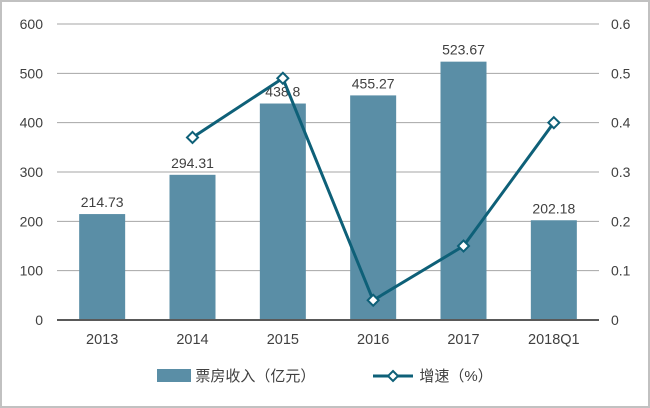 The height and width of the screenshot is (408, 650). I want to click on left-axis-tick: 600, so click(32, 24).